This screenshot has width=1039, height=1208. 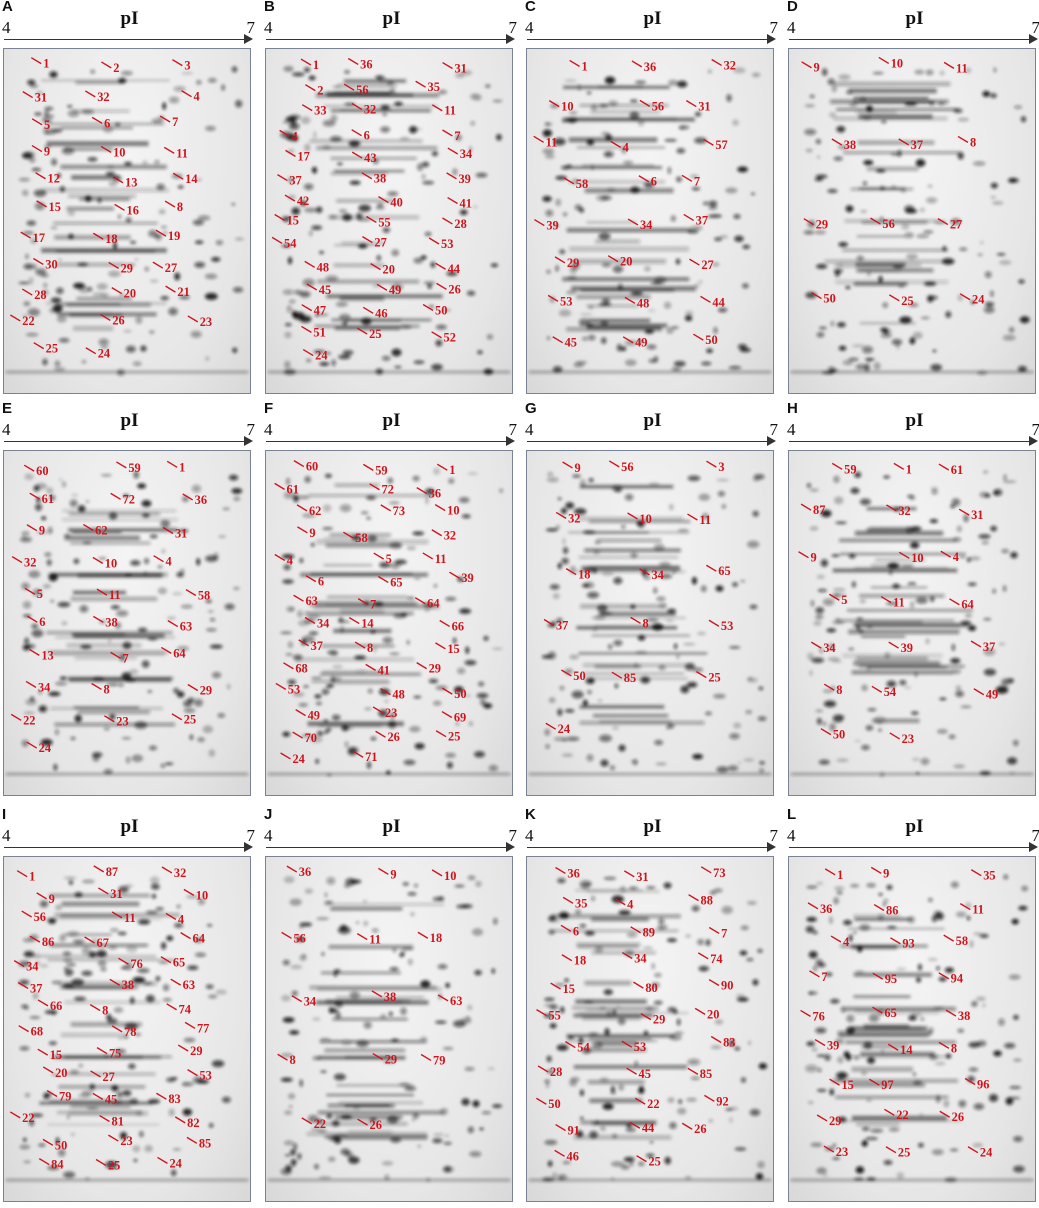 I want to click on spot-marker: 1, so click(x=446, y=470).